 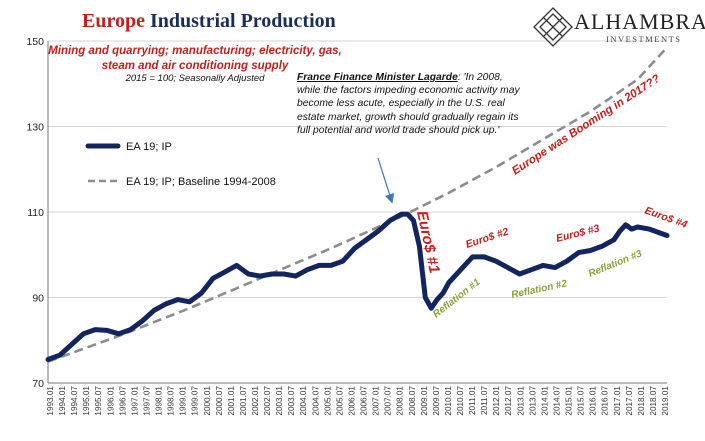 I want to click on x-tick-label: 2016.01, so click(x=593, y=401).